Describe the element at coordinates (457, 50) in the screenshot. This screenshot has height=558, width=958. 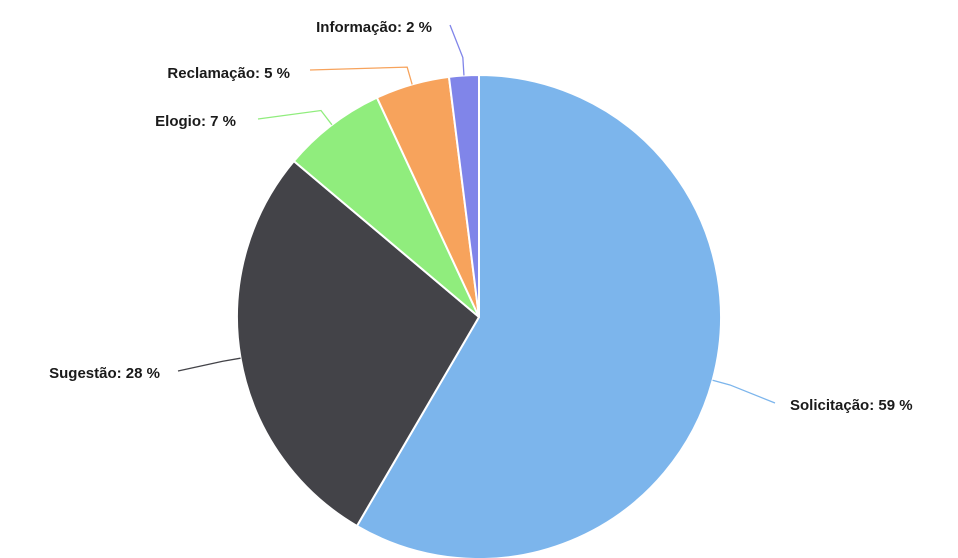
I see `connector-informacao` at that location.